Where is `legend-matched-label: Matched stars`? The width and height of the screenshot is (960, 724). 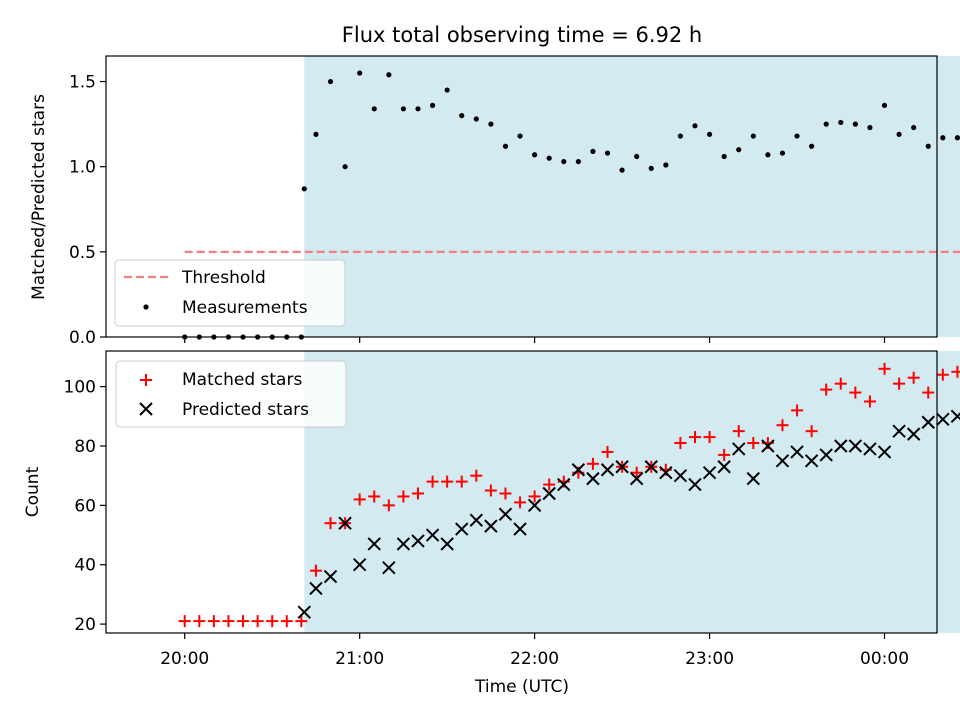 legend-matched-label: Matched stars is located at coordinates (242, 380).